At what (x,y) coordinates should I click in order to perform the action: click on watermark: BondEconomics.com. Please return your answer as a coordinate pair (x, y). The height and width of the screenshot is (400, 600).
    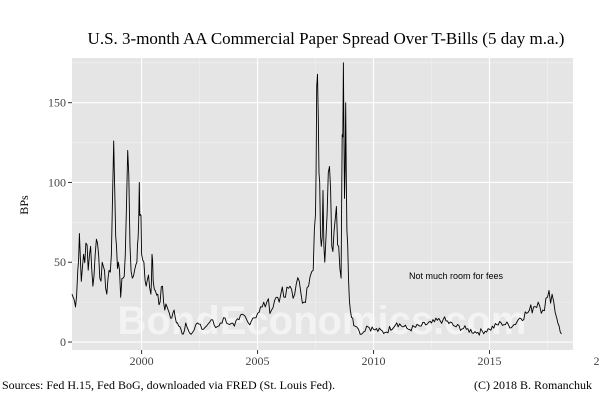
    Looking at the image, I should click on (322, 321).